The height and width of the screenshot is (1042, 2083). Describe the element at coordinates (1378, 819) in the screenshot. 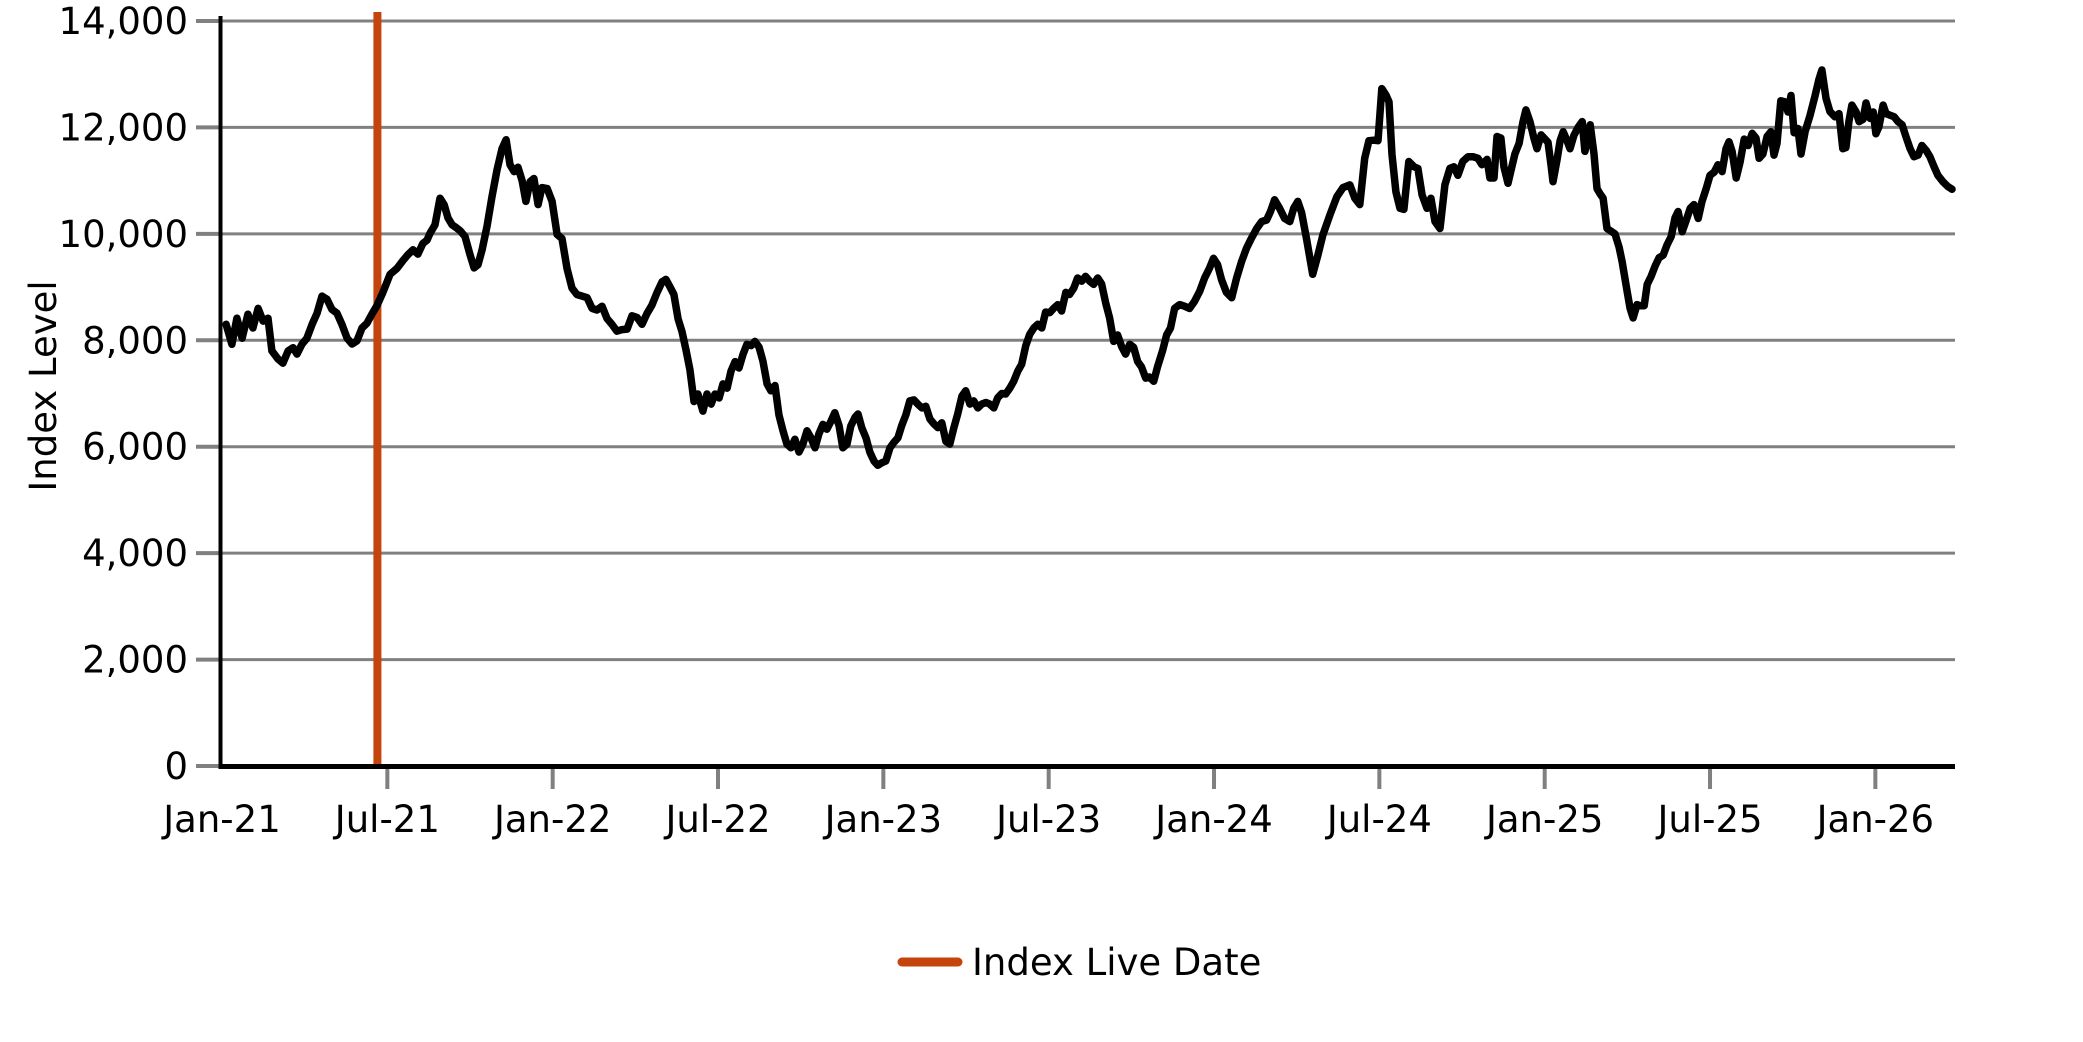

I see `x-tick-label-Jul-24: Jul-24` at that location.